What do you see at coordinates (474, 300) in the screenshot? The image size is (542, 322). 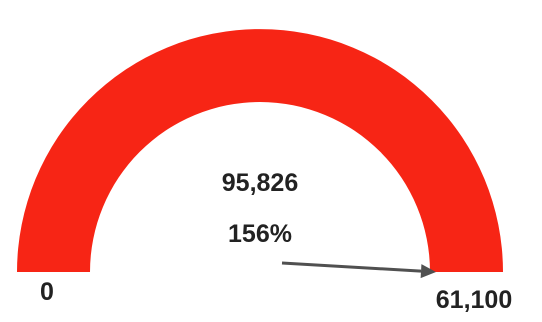 I see `gauge-max-label: 61,100` at bounding box center [474, 300].